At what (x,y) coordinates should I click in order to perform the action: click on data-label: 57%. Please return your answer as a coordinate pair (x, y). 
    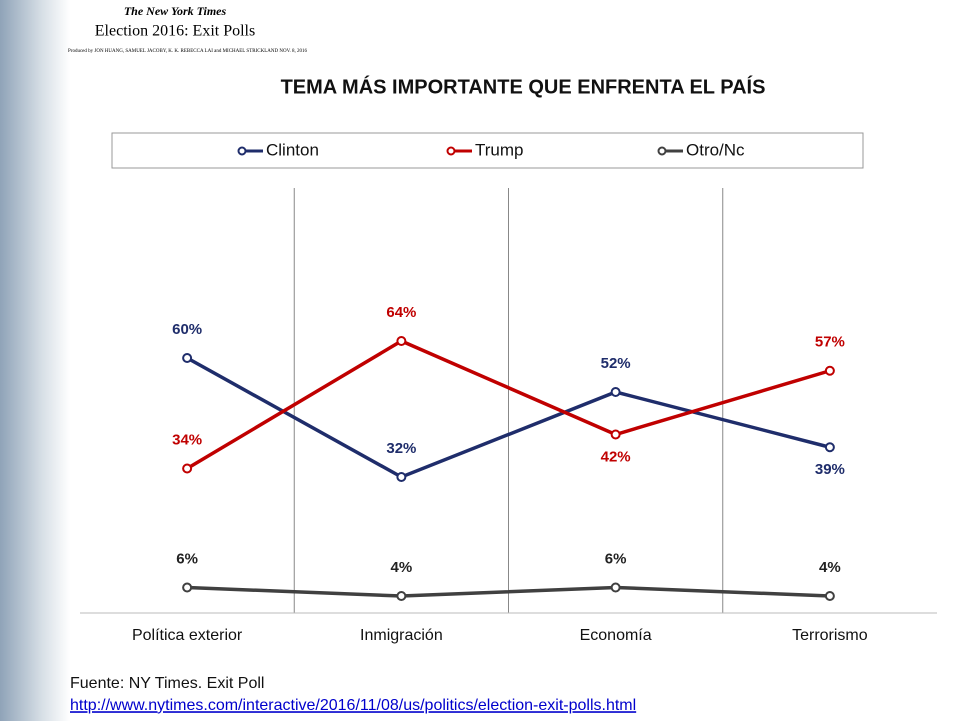
    Looking at the image, I should click on (830, 342).